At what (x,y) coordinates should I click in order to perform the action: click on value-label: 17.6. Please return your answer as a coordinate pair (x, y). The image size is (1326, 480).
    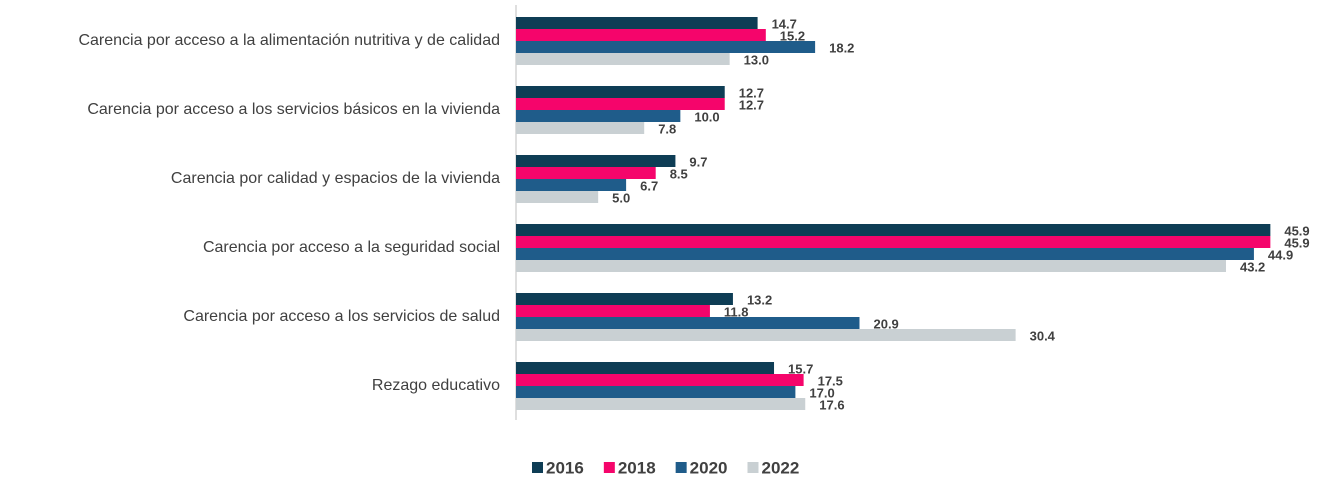
    Looking at the image, I should click on (831, 404).